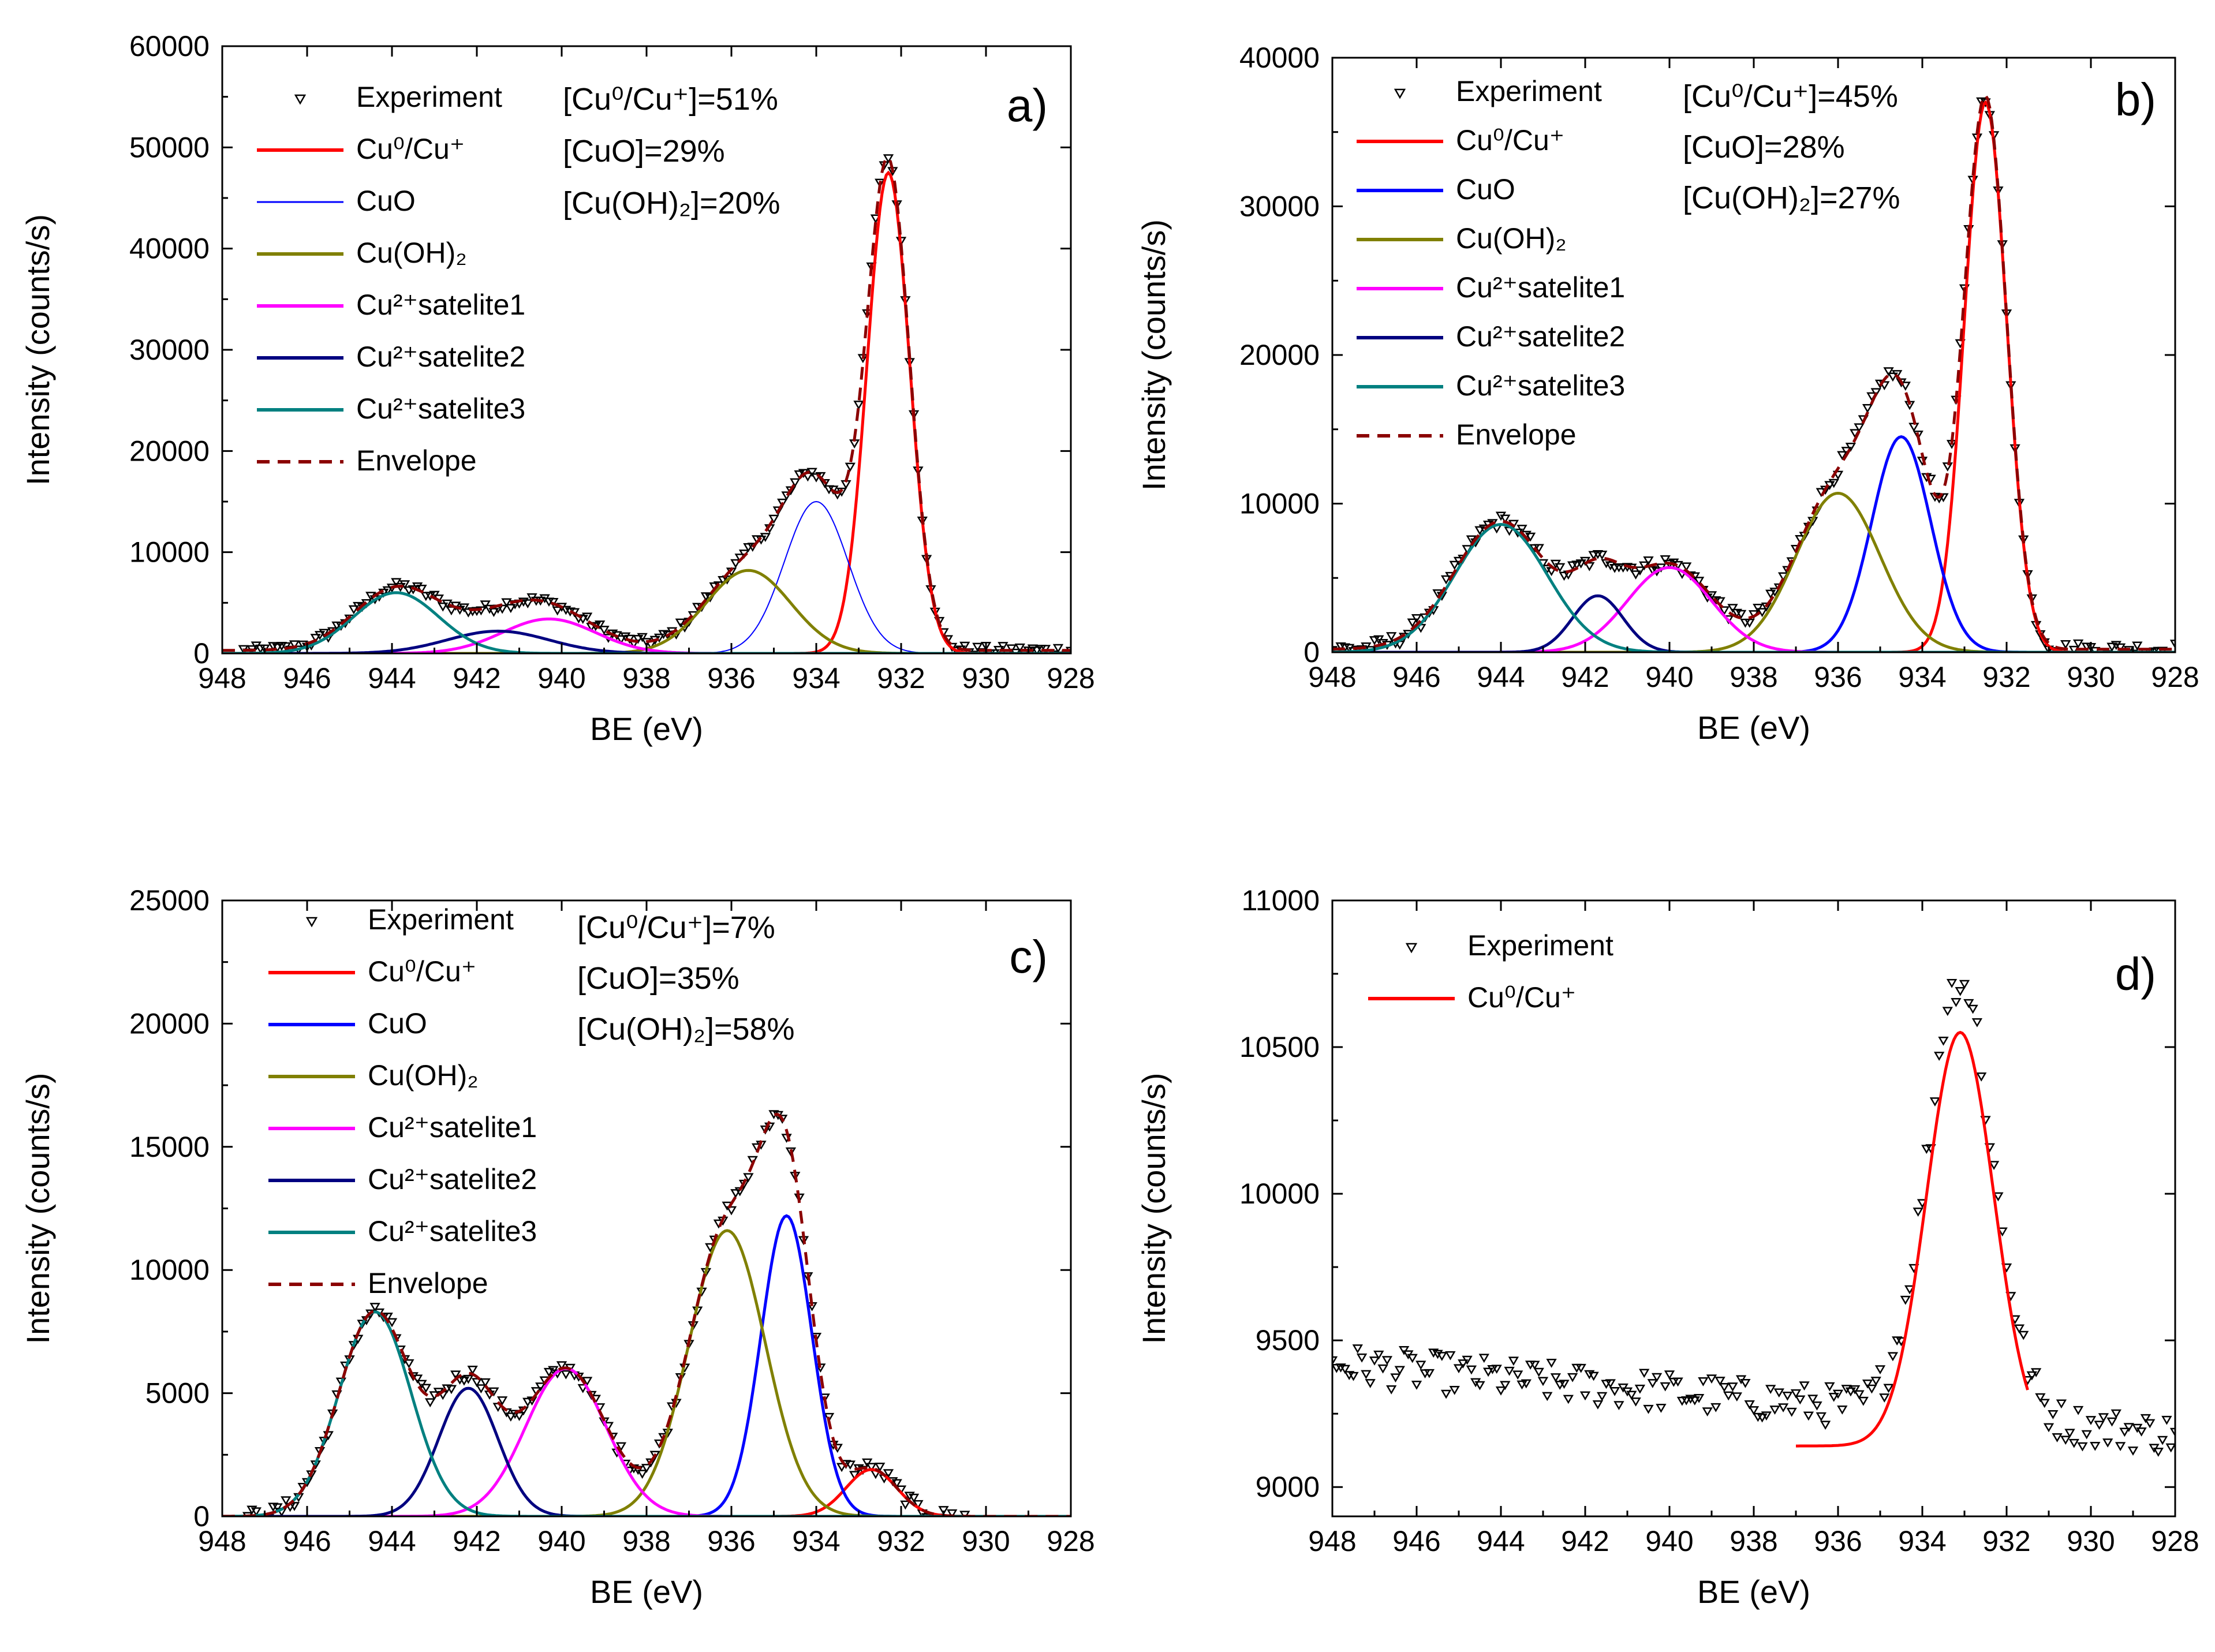 This screenshot has height=1652, width=2215. I want to click on legend-entry: Cu(OH)₂, so click(423, 1075).